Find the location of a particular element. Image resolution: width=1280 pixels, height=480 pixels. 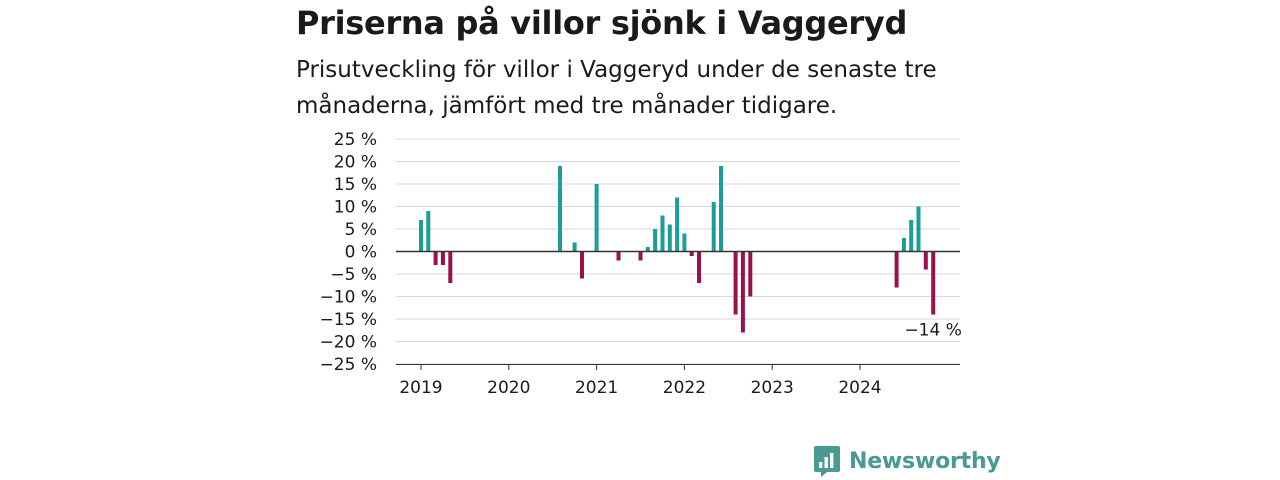

y-tick-label: 0 % is located at coordinates (361, 253).